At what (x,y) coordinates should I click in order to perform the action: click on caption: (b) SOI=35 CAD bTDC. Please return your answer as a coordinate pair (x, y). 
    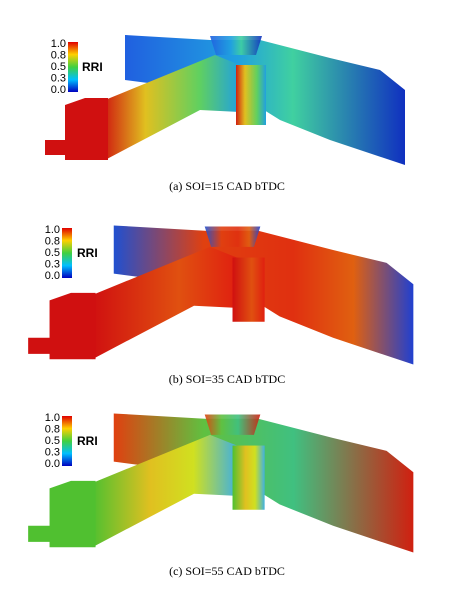
    Looking at the image, I should click on (227, 379).